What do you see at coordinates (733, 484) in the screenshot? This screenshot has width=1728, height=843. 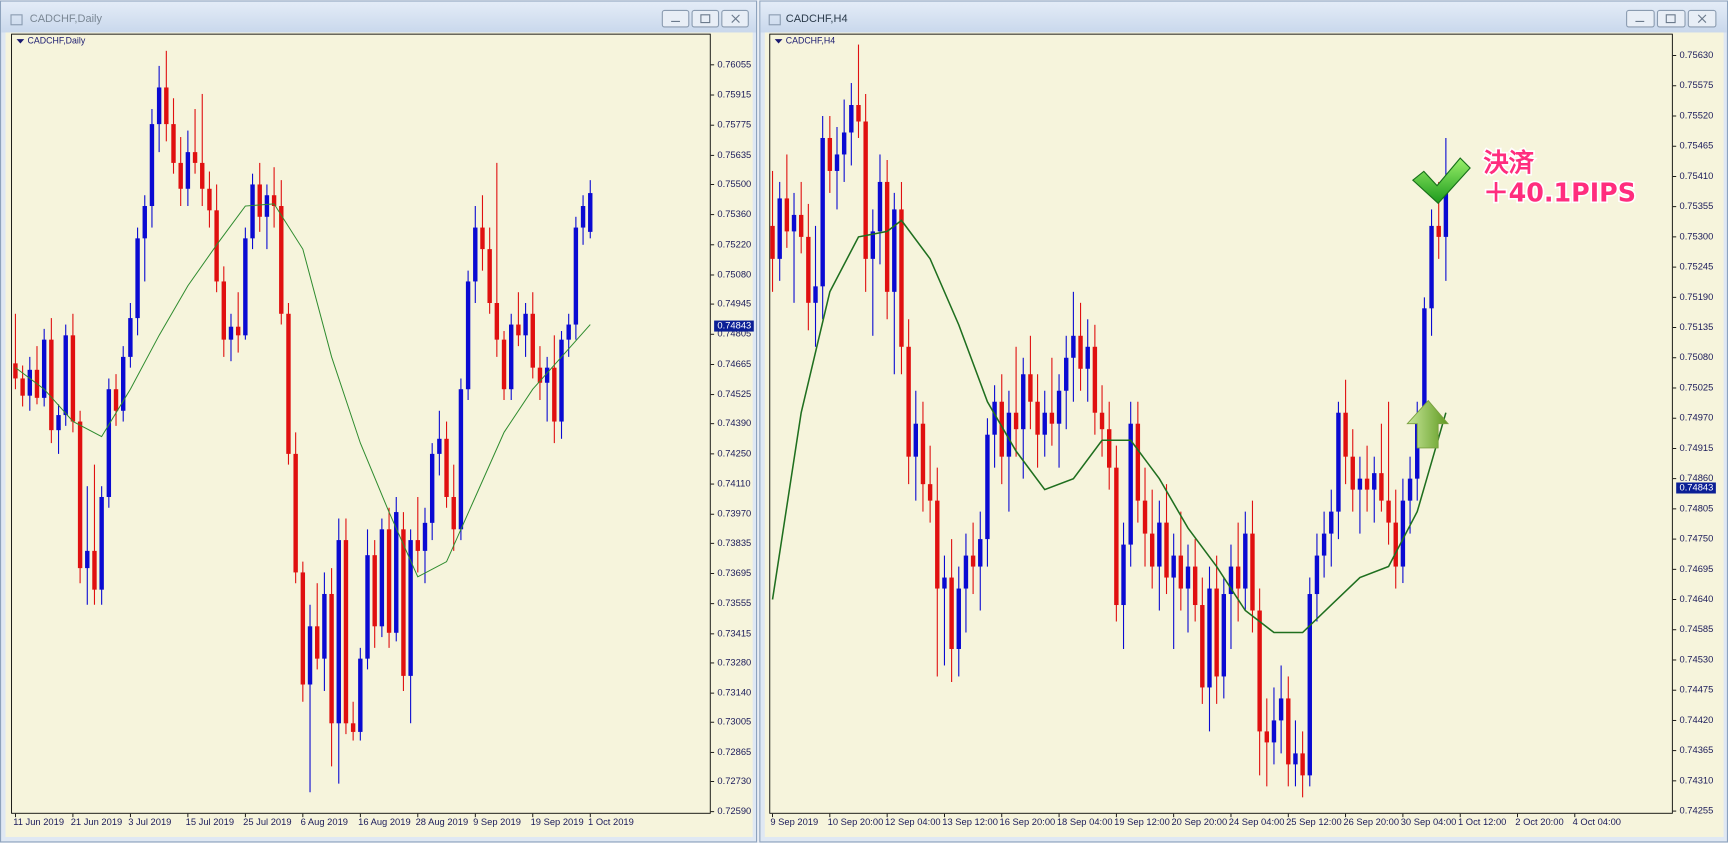 I see `y-tick-label: 0.74110` at bounding box center [733, 484].